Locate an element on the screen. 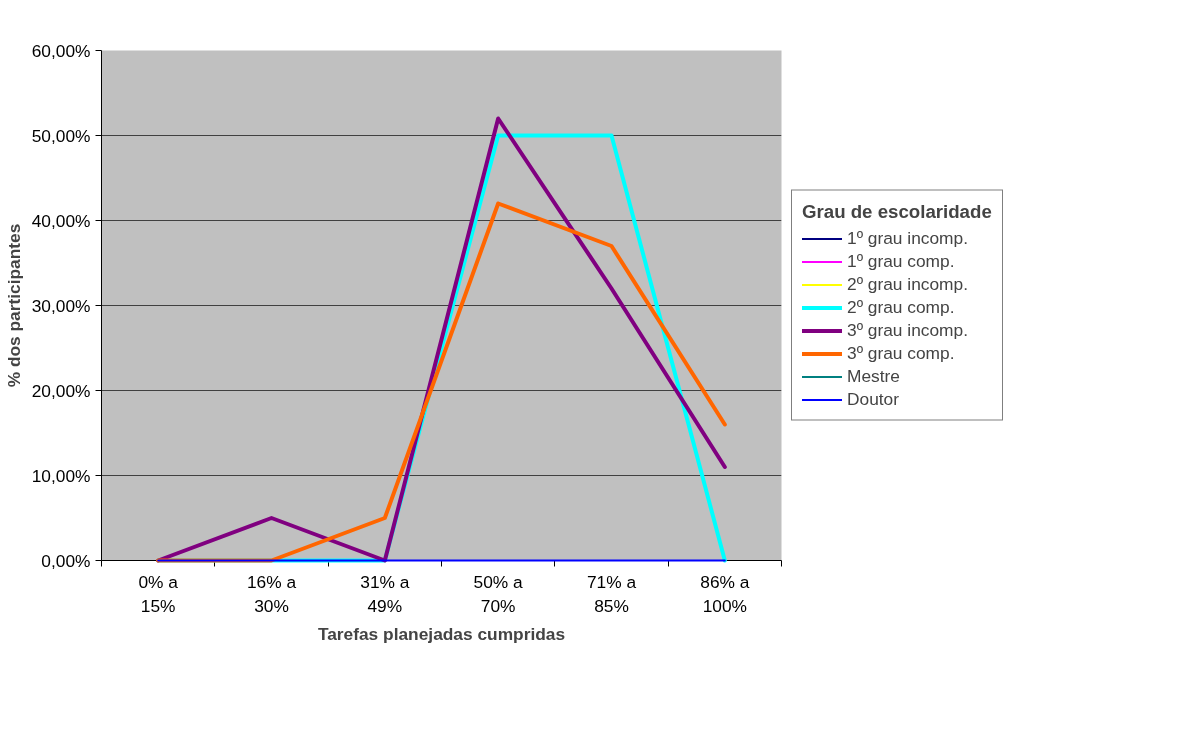  x-tick-label: 86% a 100% is located at coordinates (725, 593).